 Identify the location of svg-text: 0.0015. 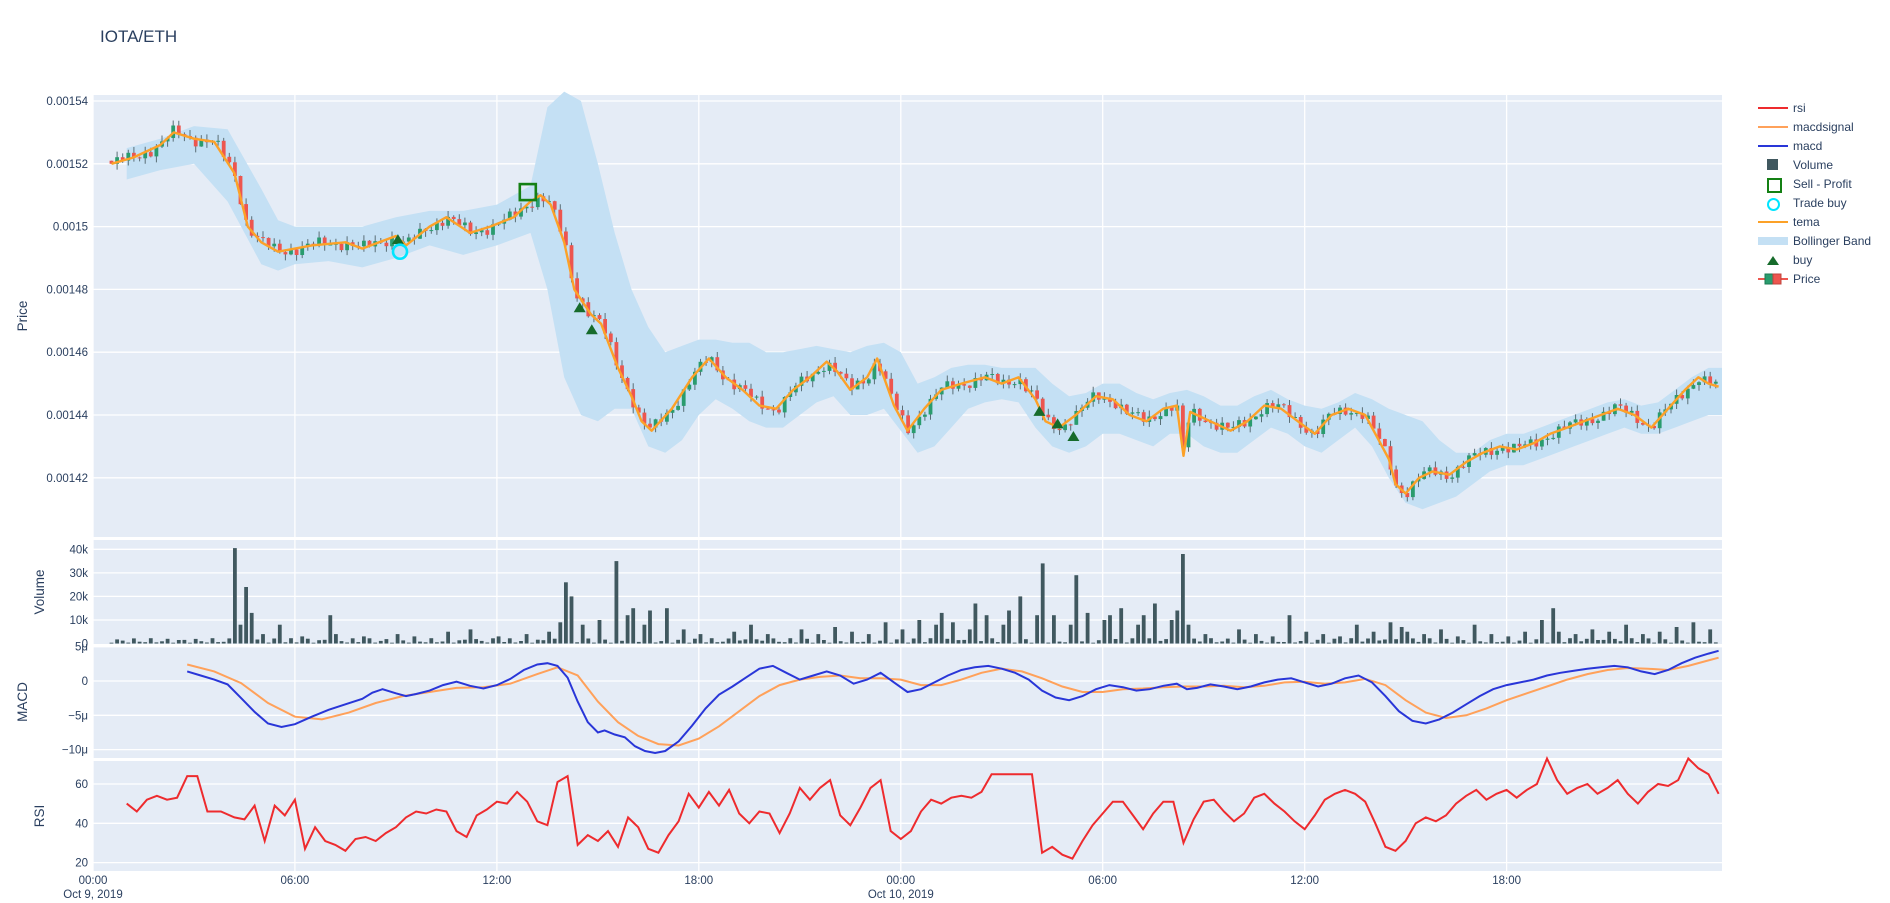
(70, 228).